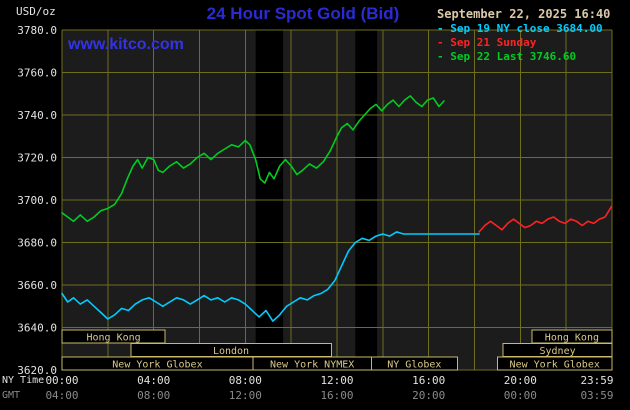  I want to click on x-tick-ny: 12:00, so click(336, 380).